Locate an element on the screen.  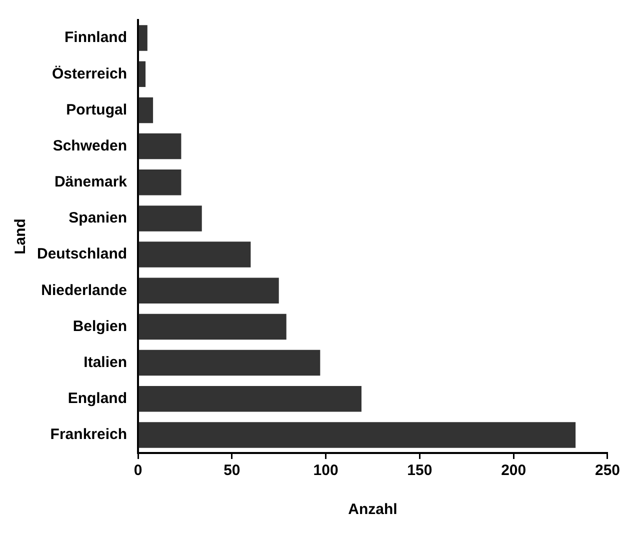
y-tick-label: Dänemark is located at coordinates (91, 182).